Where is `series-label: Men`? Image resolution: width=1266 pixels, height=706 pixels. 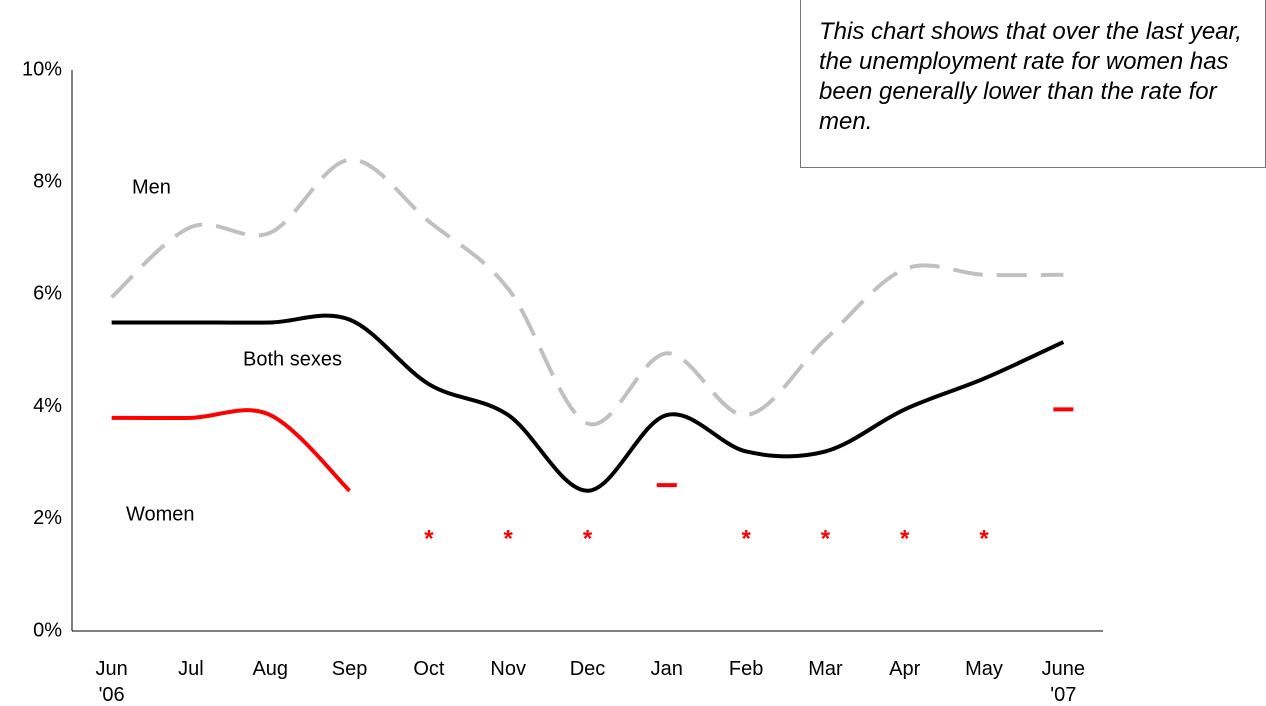
series-label: Men is located at coordinates (151, 187).